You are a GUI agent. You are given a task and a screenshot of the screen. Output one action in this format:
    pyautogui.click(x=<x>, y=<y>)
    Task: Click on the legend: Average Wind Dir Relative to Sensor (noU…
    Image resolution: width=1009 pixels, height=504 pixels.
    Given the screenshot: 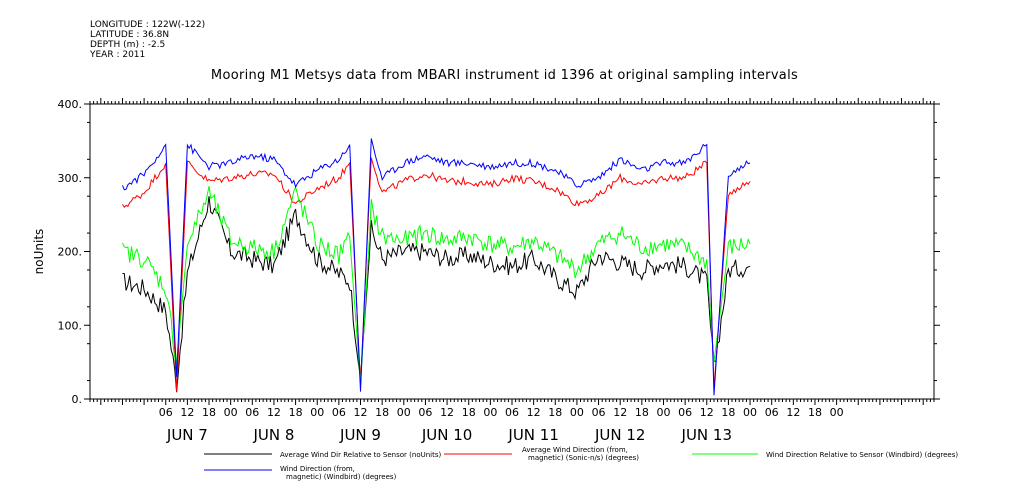 What is the action you would take?
    pyautogui.click(x=581, y=463)
    